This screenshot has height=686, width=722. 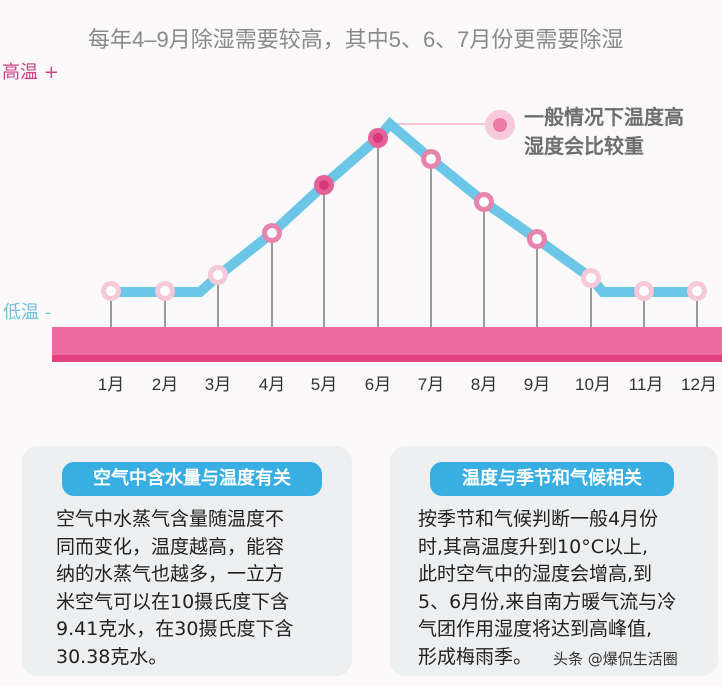 What do you see at coordinates (361, 383) in the screenshot?
I see `month-axis: 1月 2月 3月 4月 5月 6月 7月 8月 9月 10月 11月 12月` at bounding box center [361, 383].